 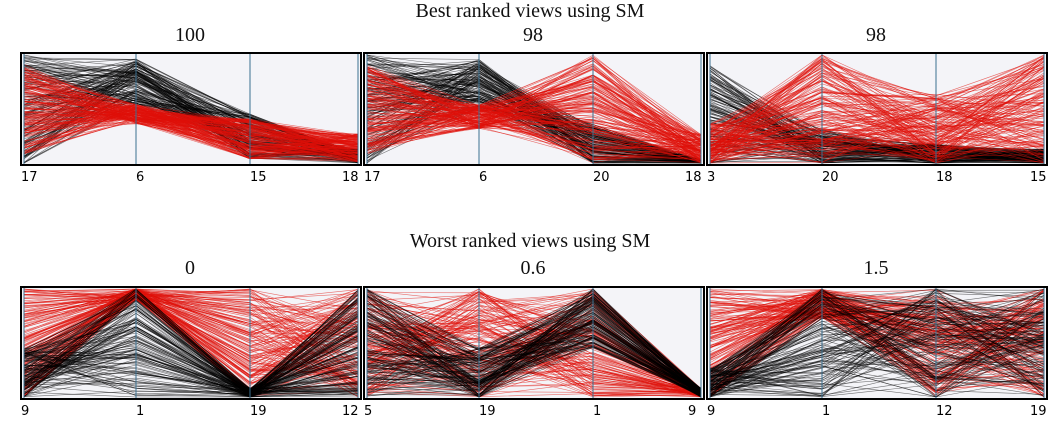 I want to click on section-title-worst: Worst ranked views using SM, so click(x=530, y=241).